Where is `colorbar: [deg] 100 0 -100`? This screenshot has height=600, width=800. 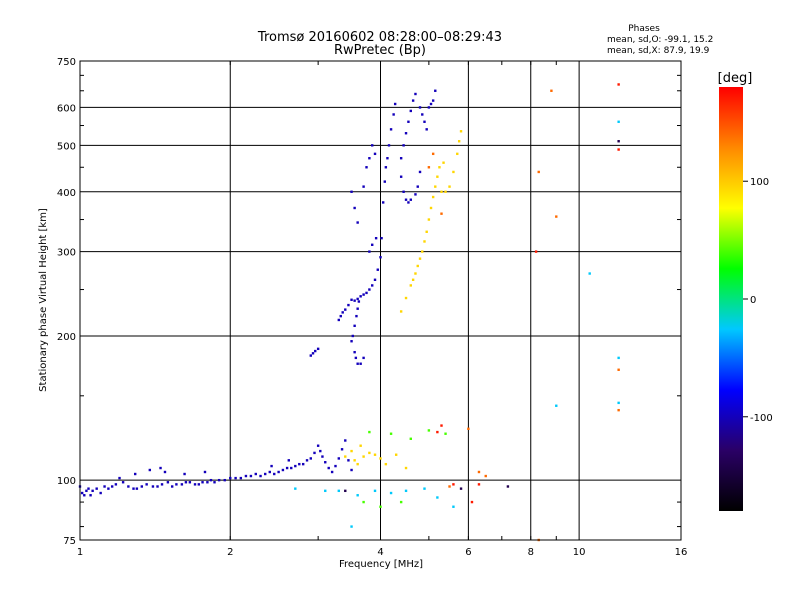 colorbar: [deg] 100 0 -100 is located at coordinates (745, 291).